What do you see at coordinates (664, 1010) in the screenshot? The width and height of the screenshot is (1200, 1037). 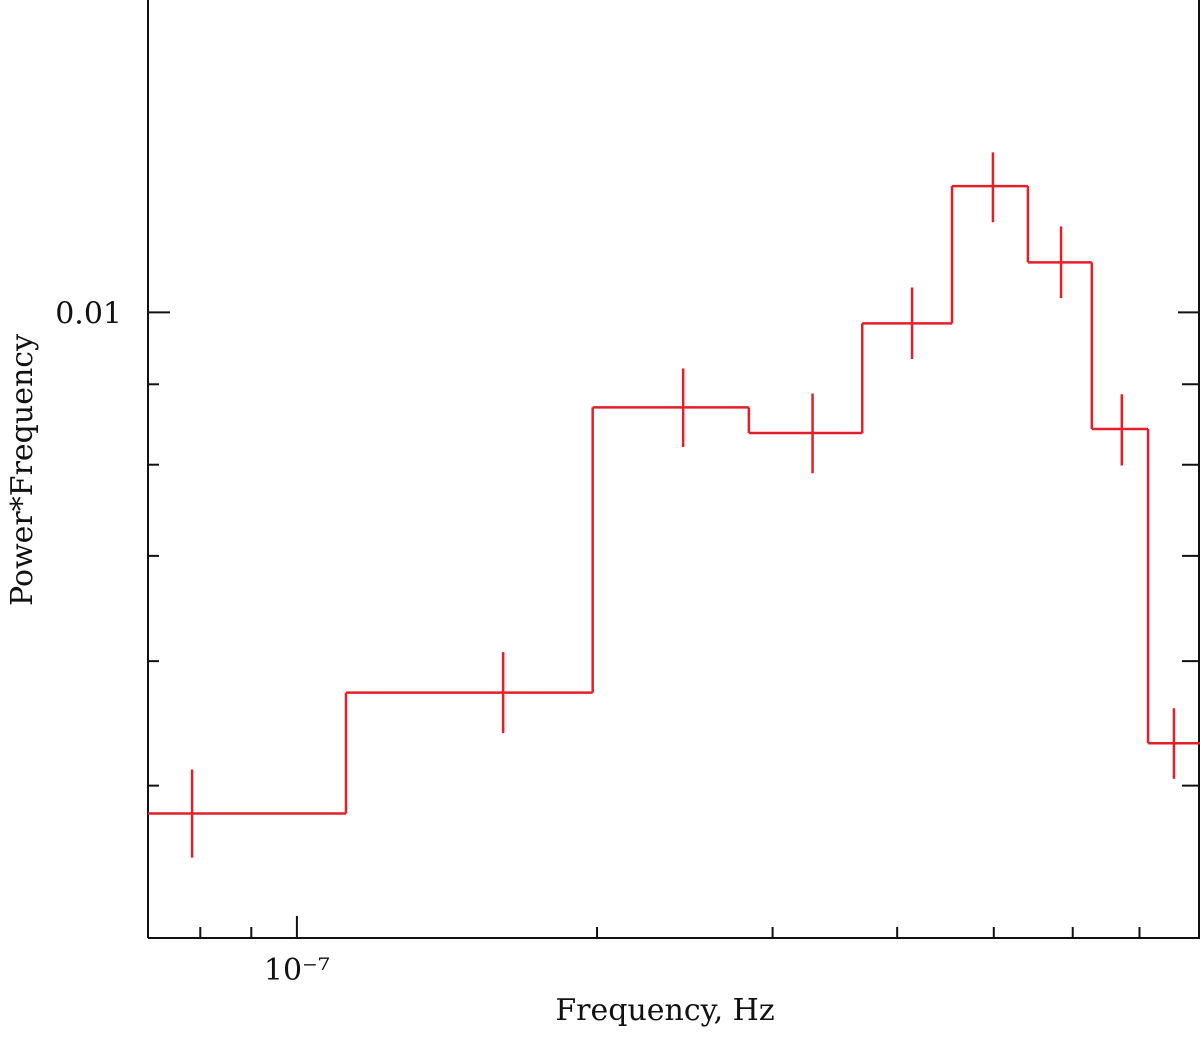 I see `x-axis-label: Frequency, Hz` at bounding box center [664, 1010].